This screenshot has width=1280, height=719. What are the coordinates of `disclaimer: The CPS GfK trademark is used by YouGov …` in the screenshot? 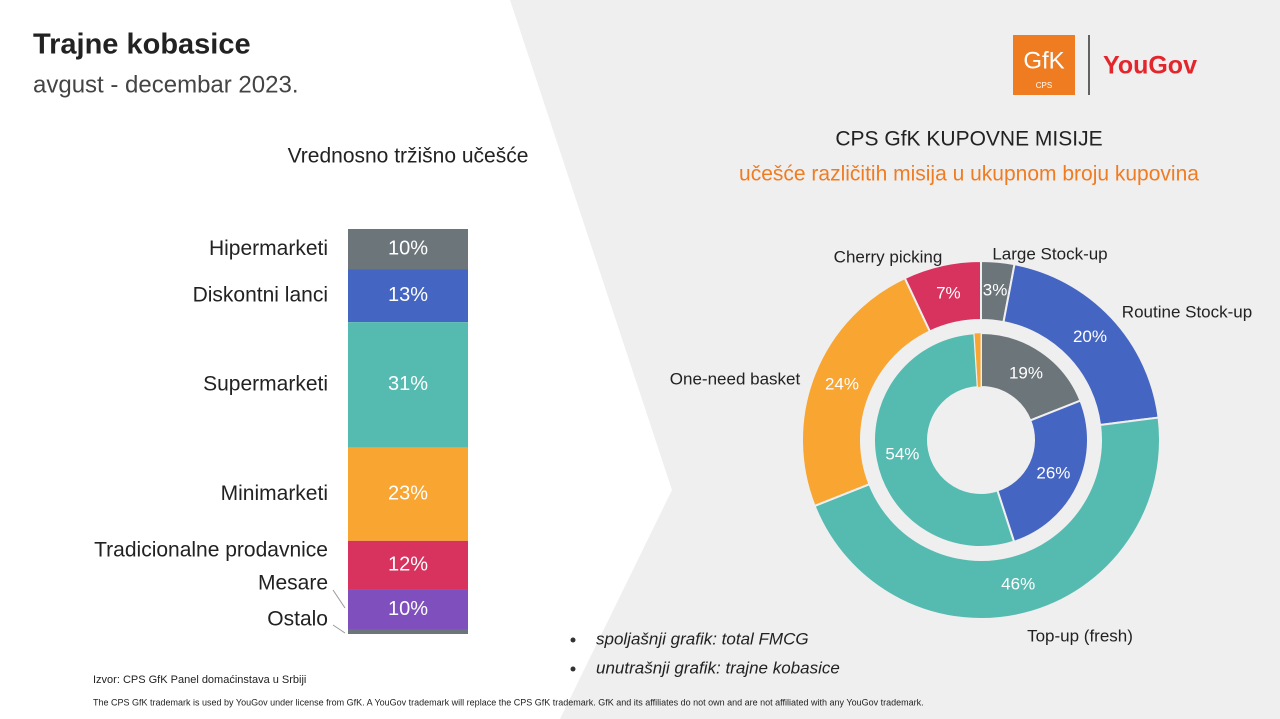 It's located at (508, 702).